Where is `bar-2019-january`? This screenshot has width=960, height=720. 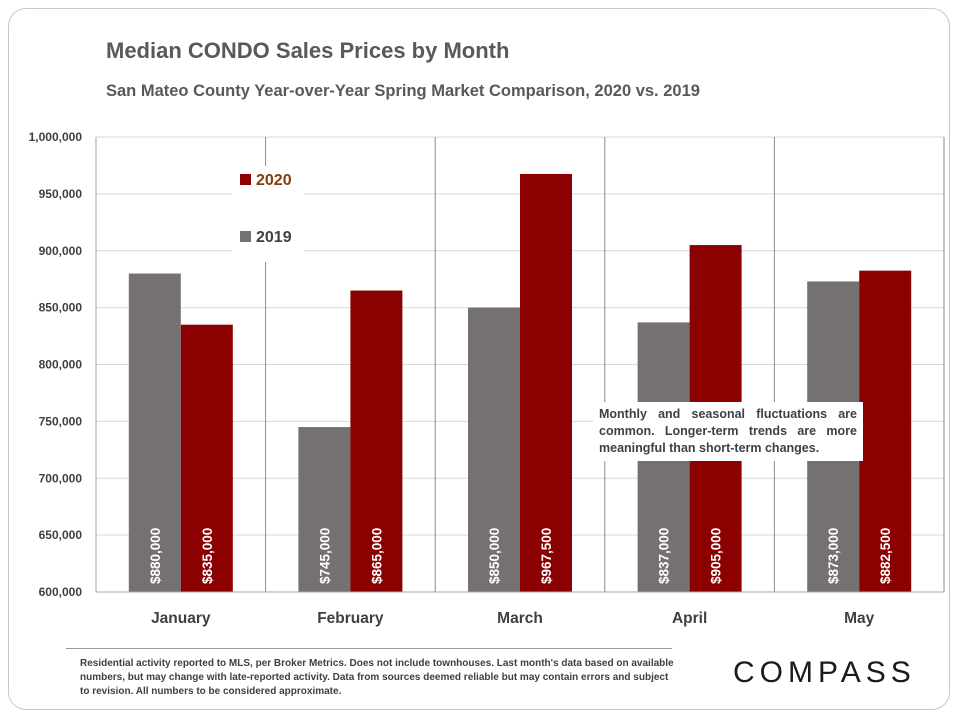
bar-2019-january is located at coordinates (154, 432).